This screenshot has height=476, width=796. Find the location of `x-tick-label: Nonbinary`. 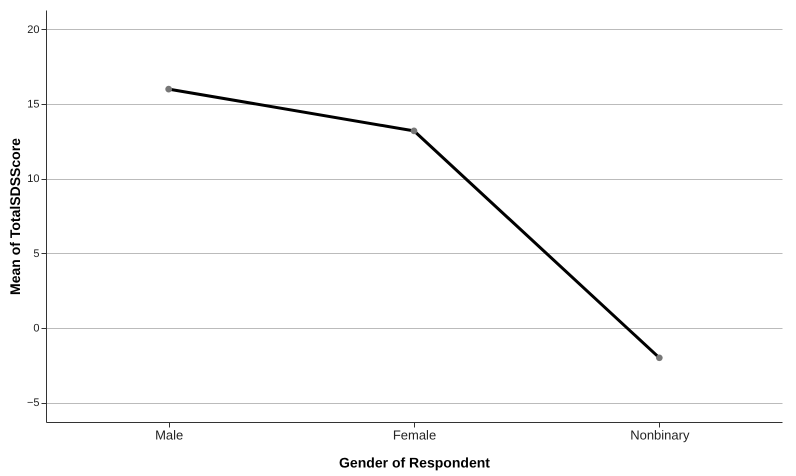

x-tick-label: Nonbinary is located at coordinates (660, 435).